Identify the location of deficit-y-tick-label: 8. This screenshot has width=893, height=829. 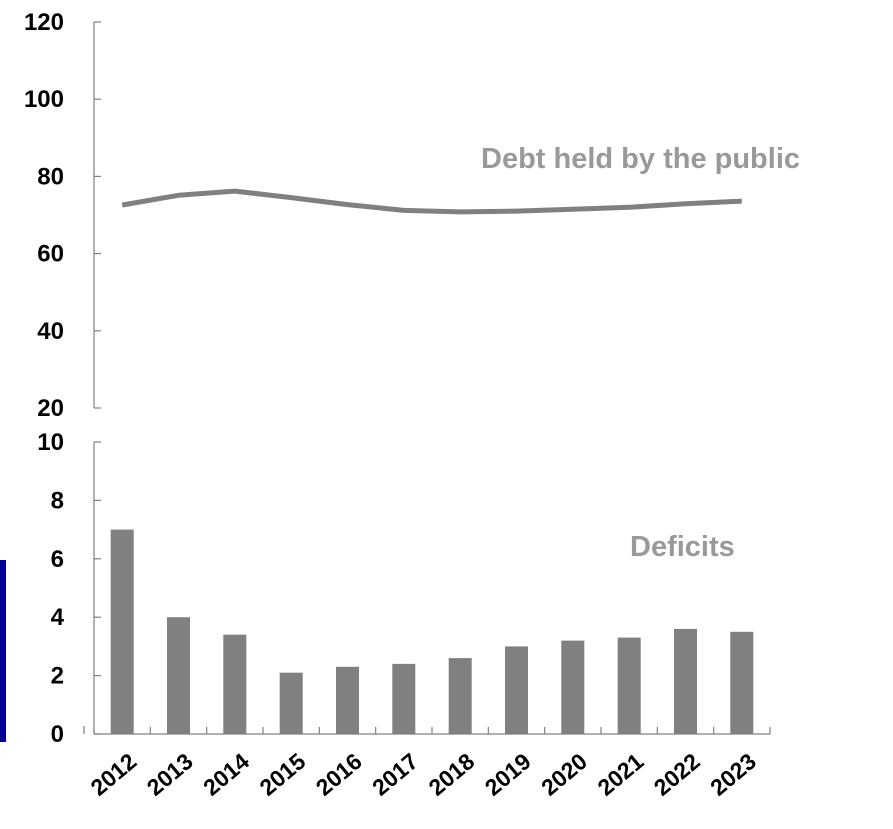
(57, 500).